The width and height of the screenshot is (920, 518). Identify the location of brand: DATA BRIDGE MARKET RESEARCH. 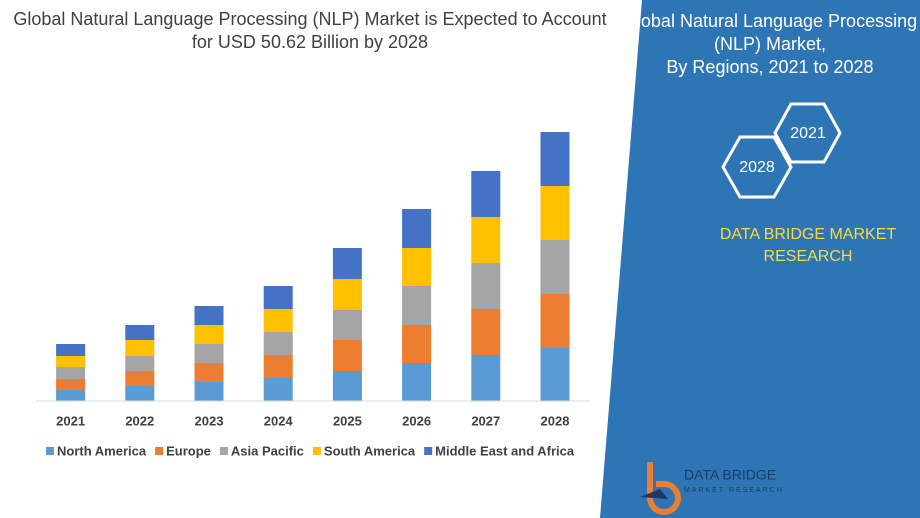
(805, 246).